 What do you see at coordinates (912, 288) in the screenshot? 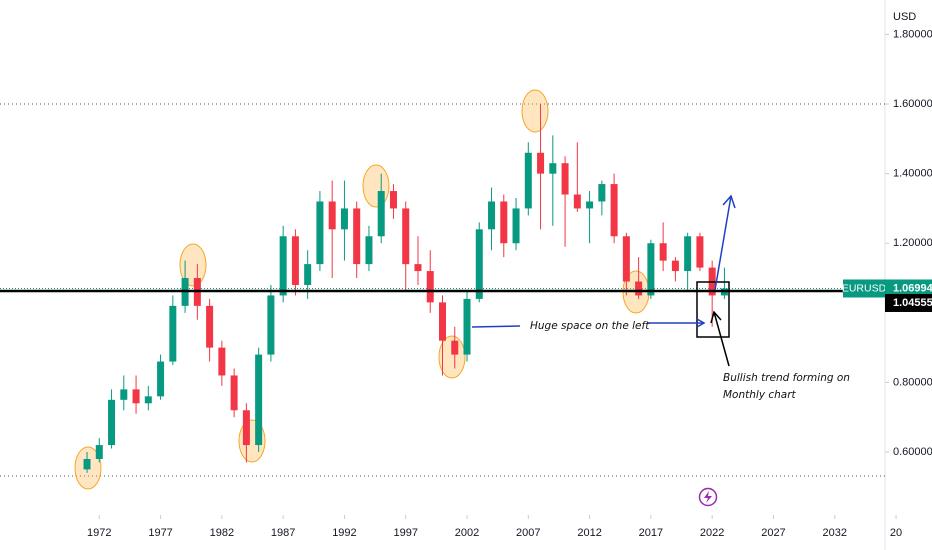
I see `last-price-label: 1.06994` at bounding box center [912, 288].